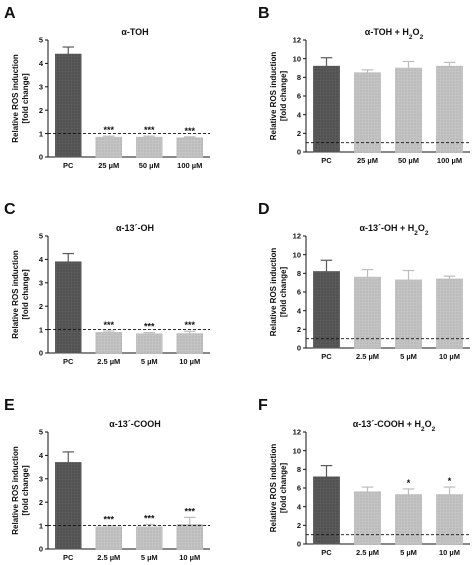 The image size is (474, 565). I want to click on panel-letter: A, so click(10, 13).